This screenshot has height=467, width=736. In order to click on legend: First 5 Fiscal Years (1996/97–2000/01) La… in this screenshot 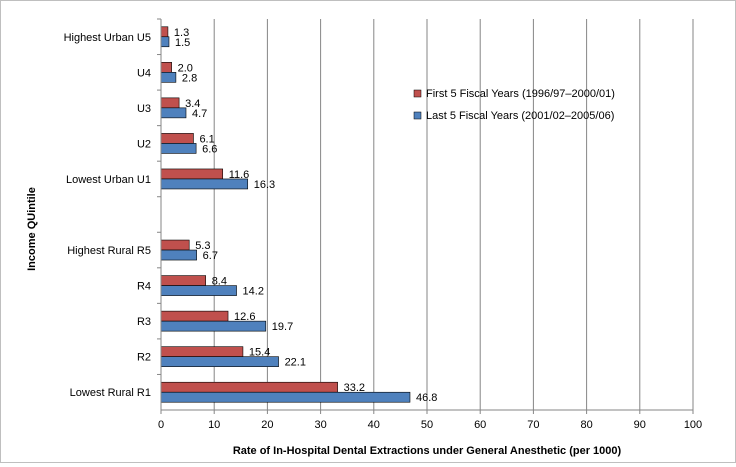, I will do `click(514, 105)`.